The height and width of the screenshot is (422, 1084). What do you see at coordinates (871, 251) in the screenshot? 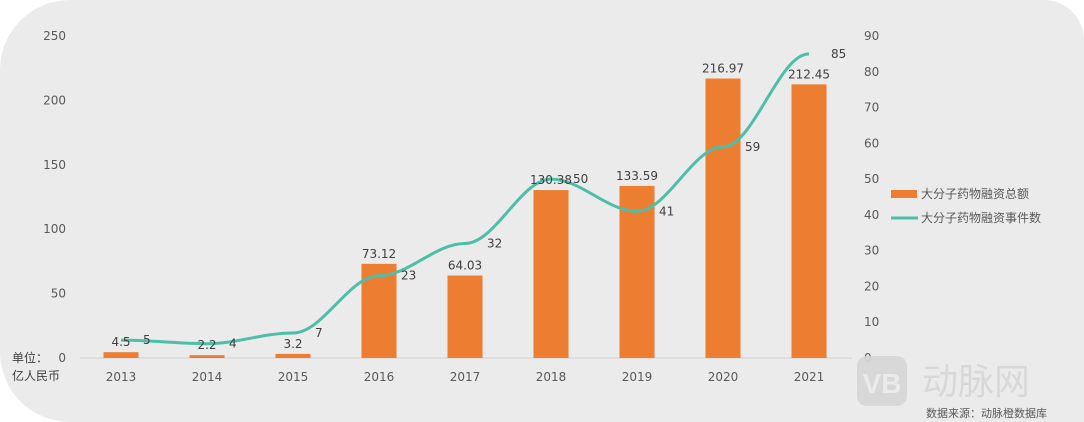
I see `right-axis-tick: 30` at bounding box center [871, 251].